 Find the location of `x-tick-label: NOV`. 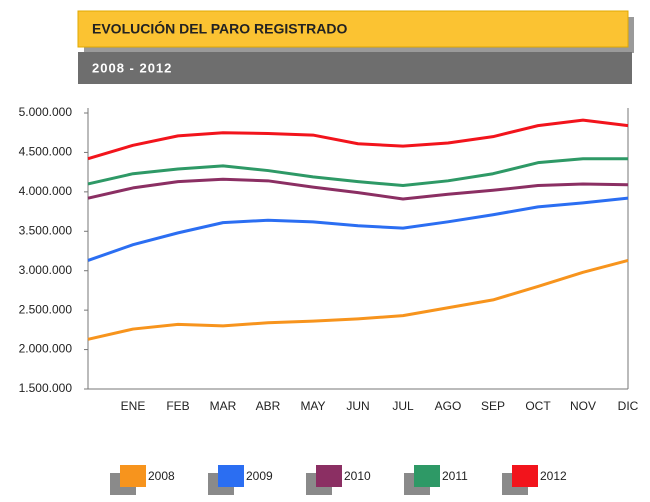

x-tick-label: NOV is located at coordinates (583, 406).